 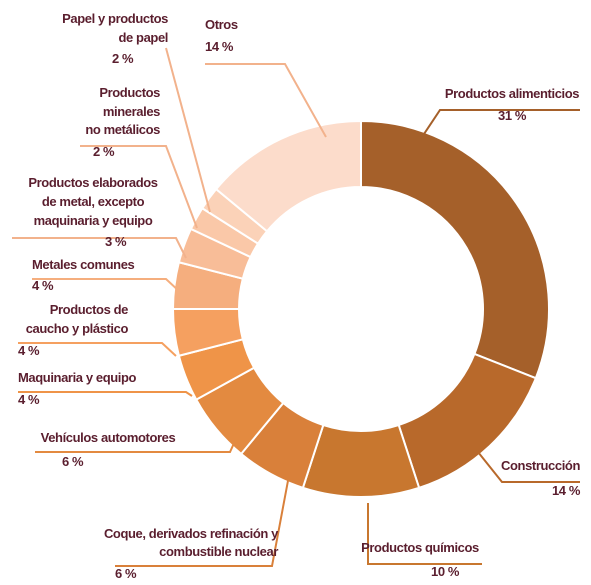 What do you see at coordinates (77, 328) in the screenshot?
I see `label-line: caucho y plástico` at bounding box center [77, 328].